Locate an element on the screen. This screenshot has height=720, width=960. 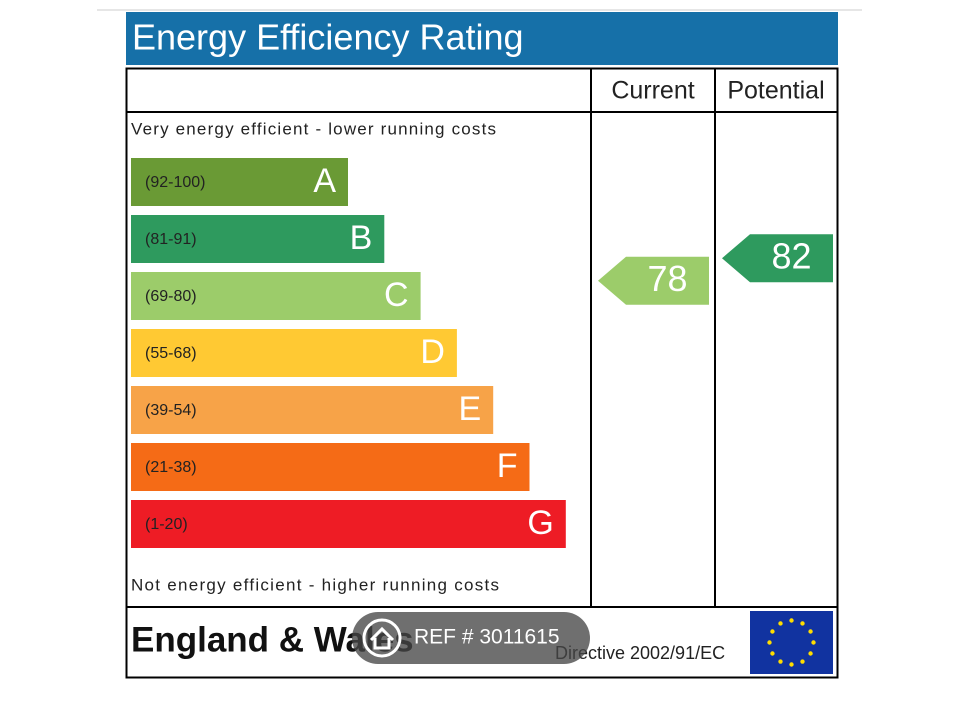
potential-header: Potential is located at coordinates (775, 91).